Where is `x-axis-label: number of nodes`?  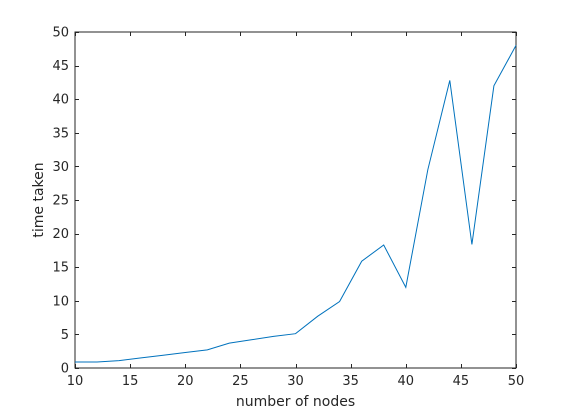 x-axis-label: number of nodes is located at coordinates (295, 402).